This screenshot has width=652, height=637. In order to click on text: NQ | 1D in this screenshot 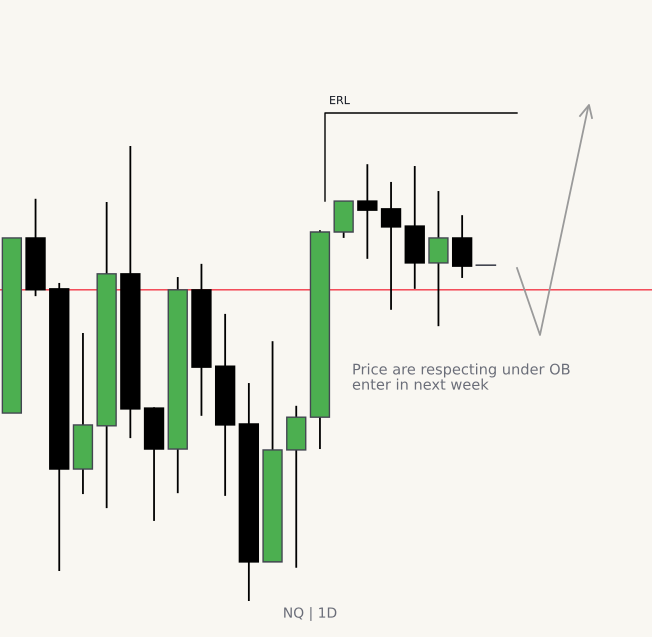, I will do `click(310, 614)`.